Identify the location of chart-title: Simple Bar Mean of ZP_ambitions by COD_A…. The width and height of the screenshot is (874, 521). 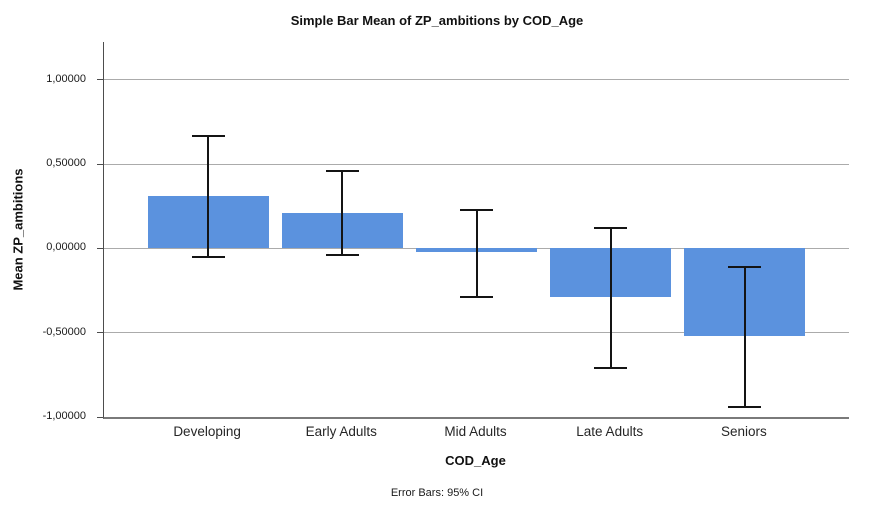
(437, 20).